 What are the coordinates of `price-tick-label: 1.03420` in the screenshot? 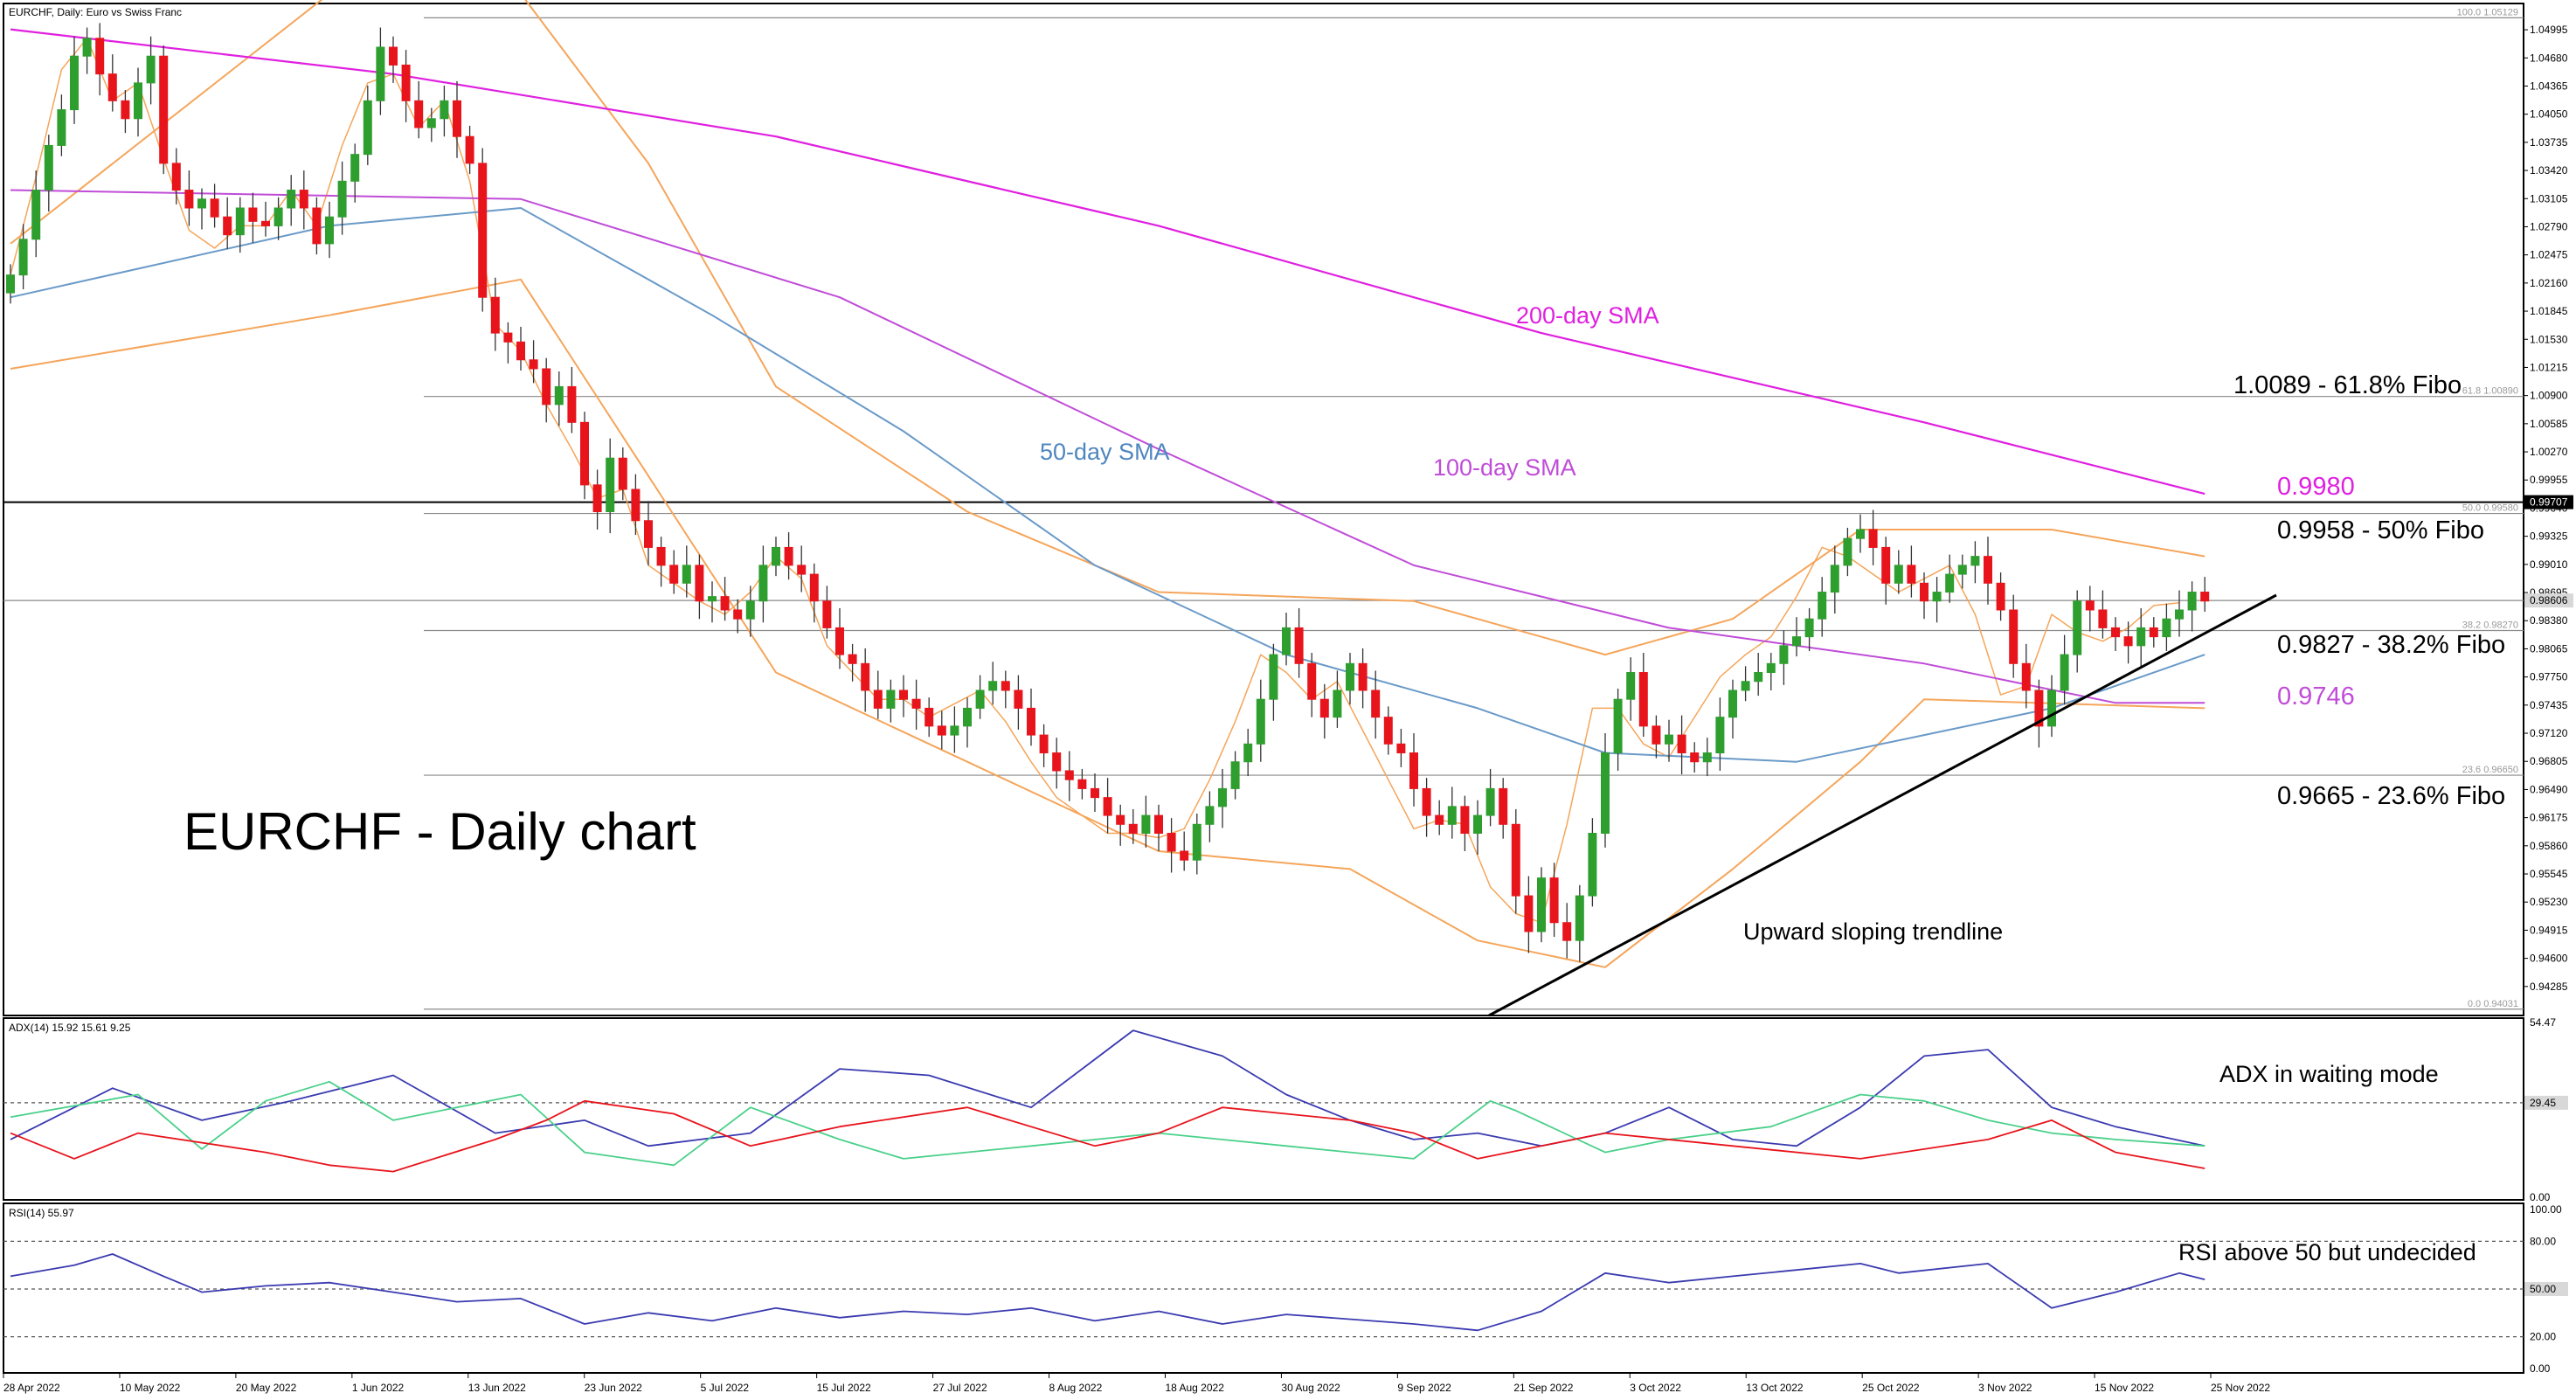 It's located at (2549, 171).